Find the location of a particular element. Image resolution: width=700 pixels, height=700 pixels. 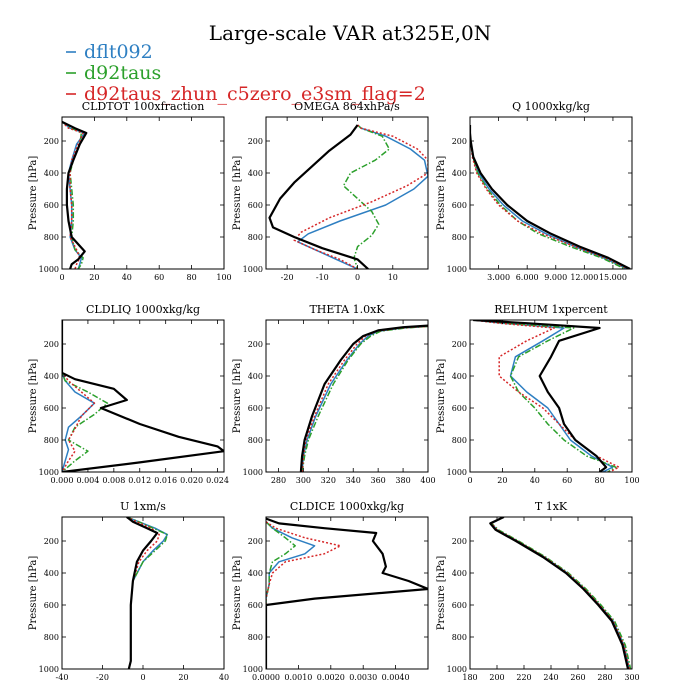

panel-title: U 1xm/s is located at coordinates (143, 506).